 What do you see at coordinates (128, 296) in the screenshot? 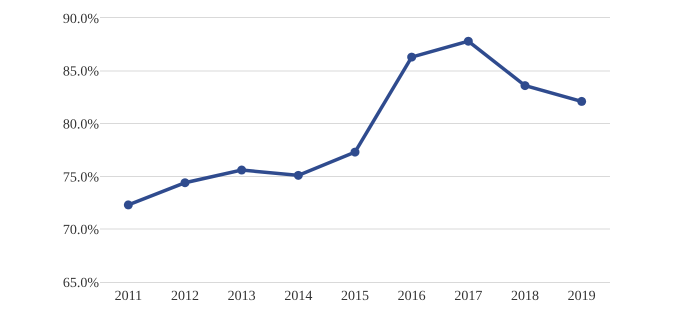
I see `x-tick-label: 2011` at bounding box center [128, 296].